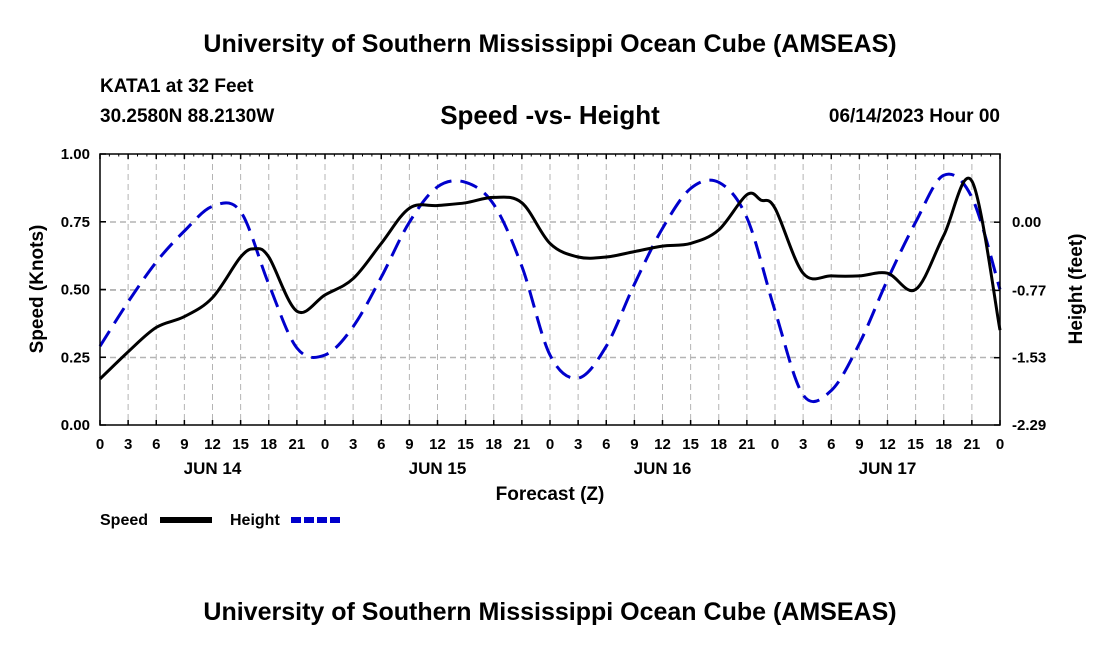 This screenshot has height=650, width=1100. What do you see at coordinates (914, 116) in the screenshot?
I see `forecast-datetime: 06/14/2023 Hour 00` at bounding box center [914, 116].